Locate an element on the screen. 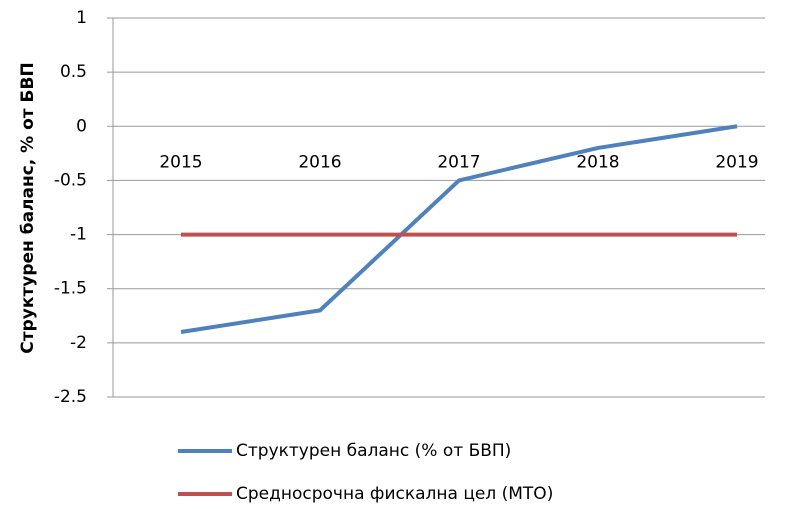  legend-label: Структурен баланс (% от БВП) is located at coordinates (373, 451).